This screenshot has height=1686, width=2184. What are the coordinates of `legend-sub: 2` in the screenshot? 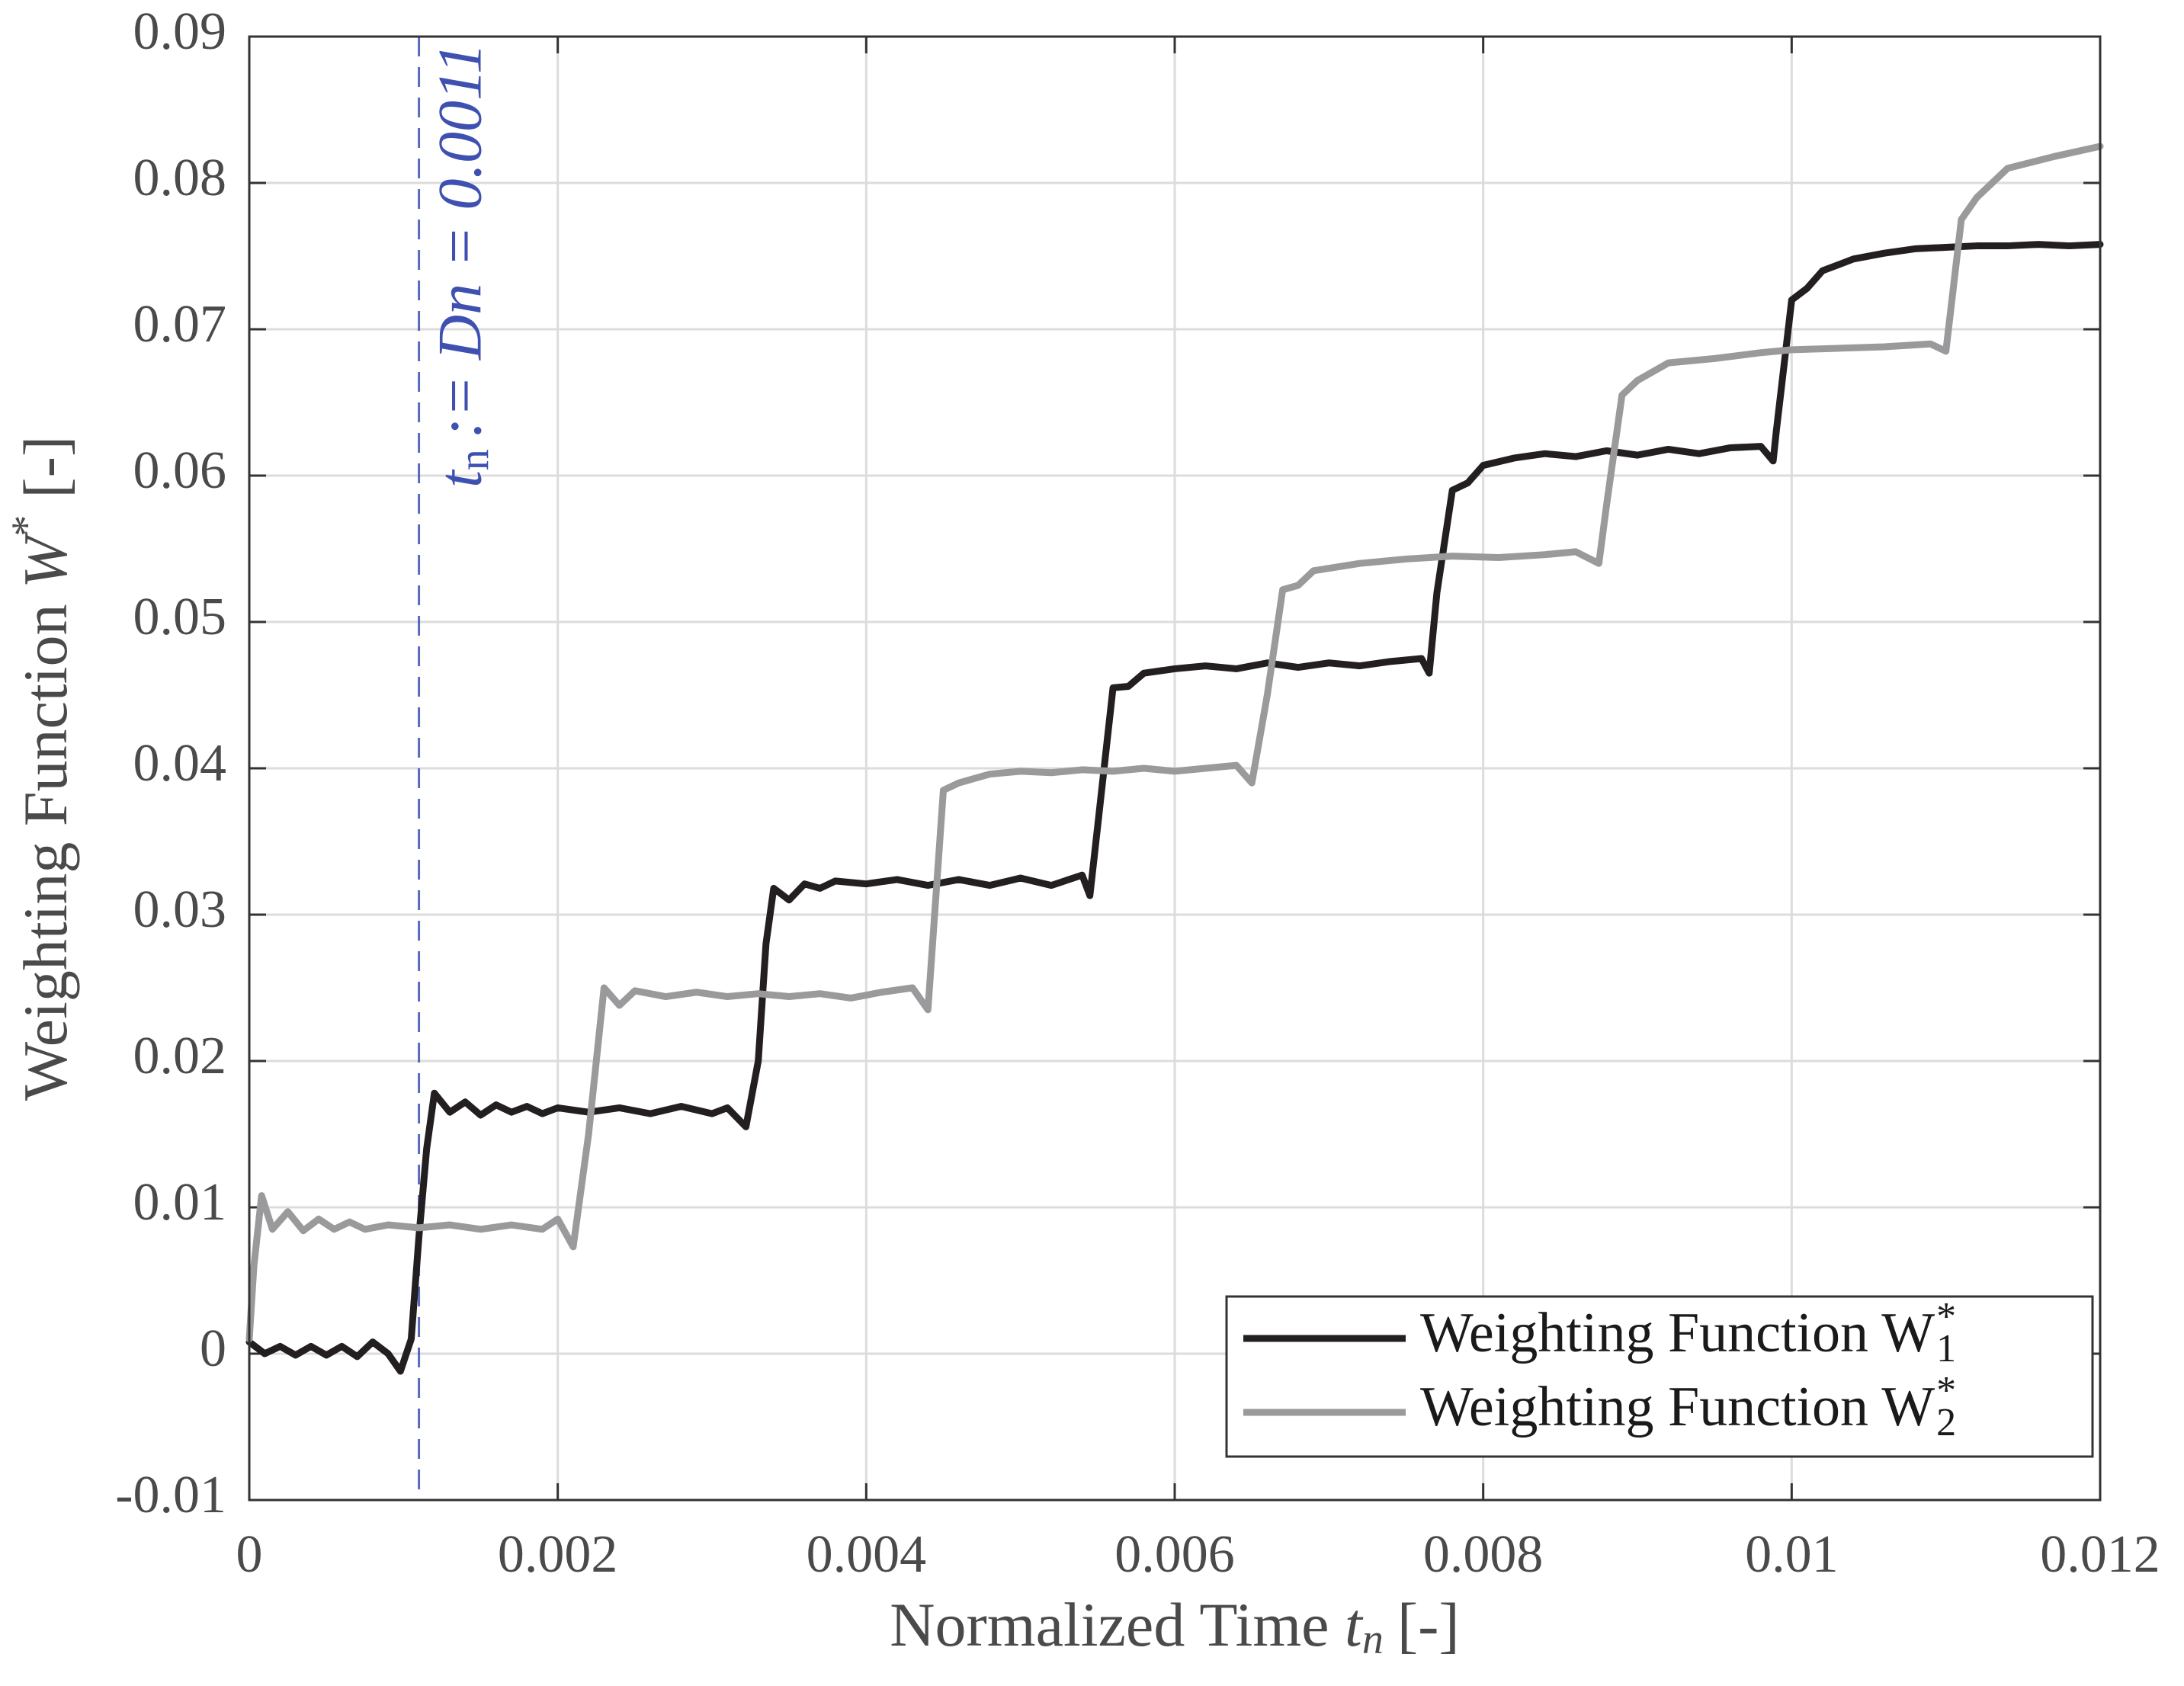 It's located at (1946, 1422).